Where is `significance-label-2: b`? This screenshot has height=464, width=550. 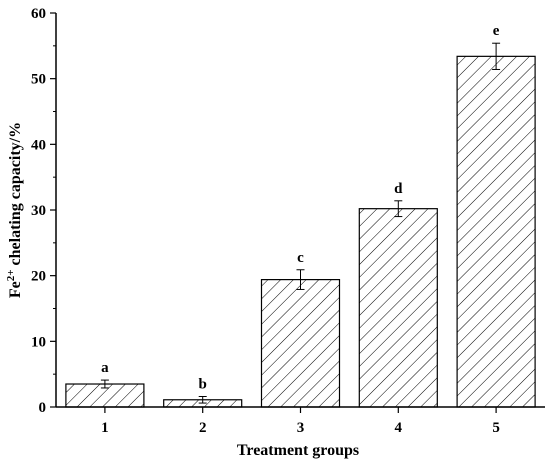
significance-label-2: b is located at coordinates (203, 384).